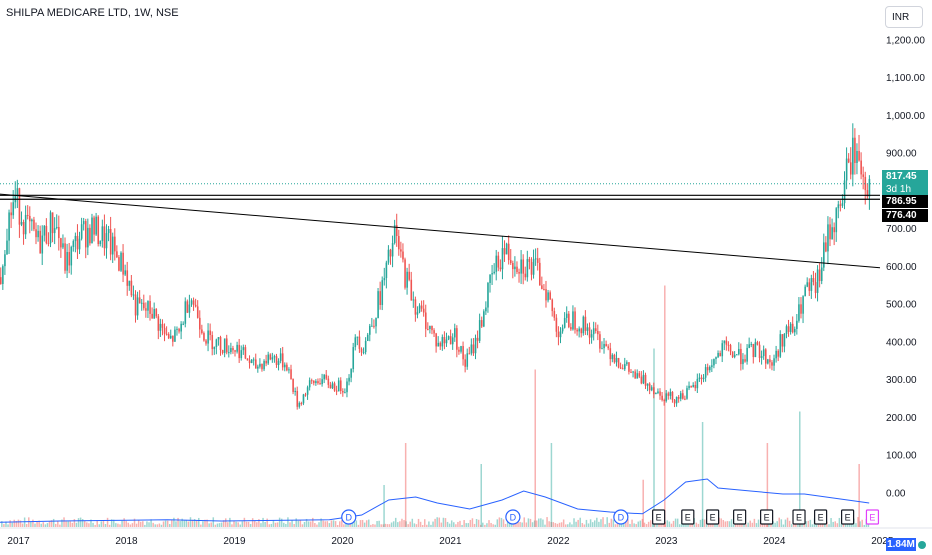 This screenshot has height=555, width=932. I want to click on y-tick-label: 900.00, so click(901, 154).